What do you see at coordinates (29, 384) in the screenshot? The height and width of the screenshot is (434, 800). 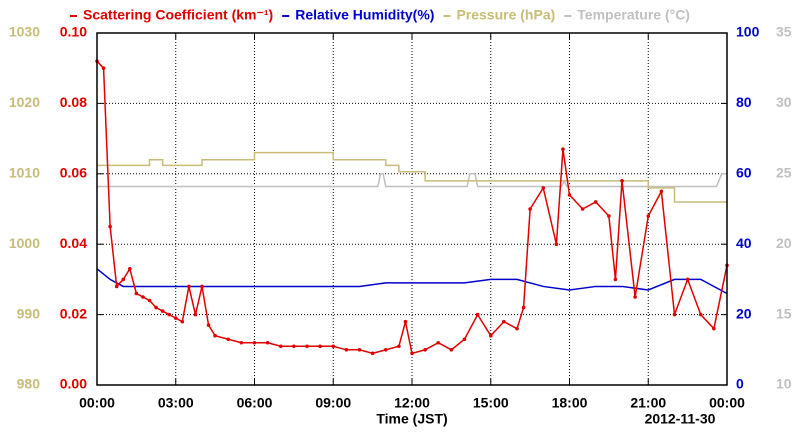 I see `y-tick-label: 980` at bounding box center [29, 384].